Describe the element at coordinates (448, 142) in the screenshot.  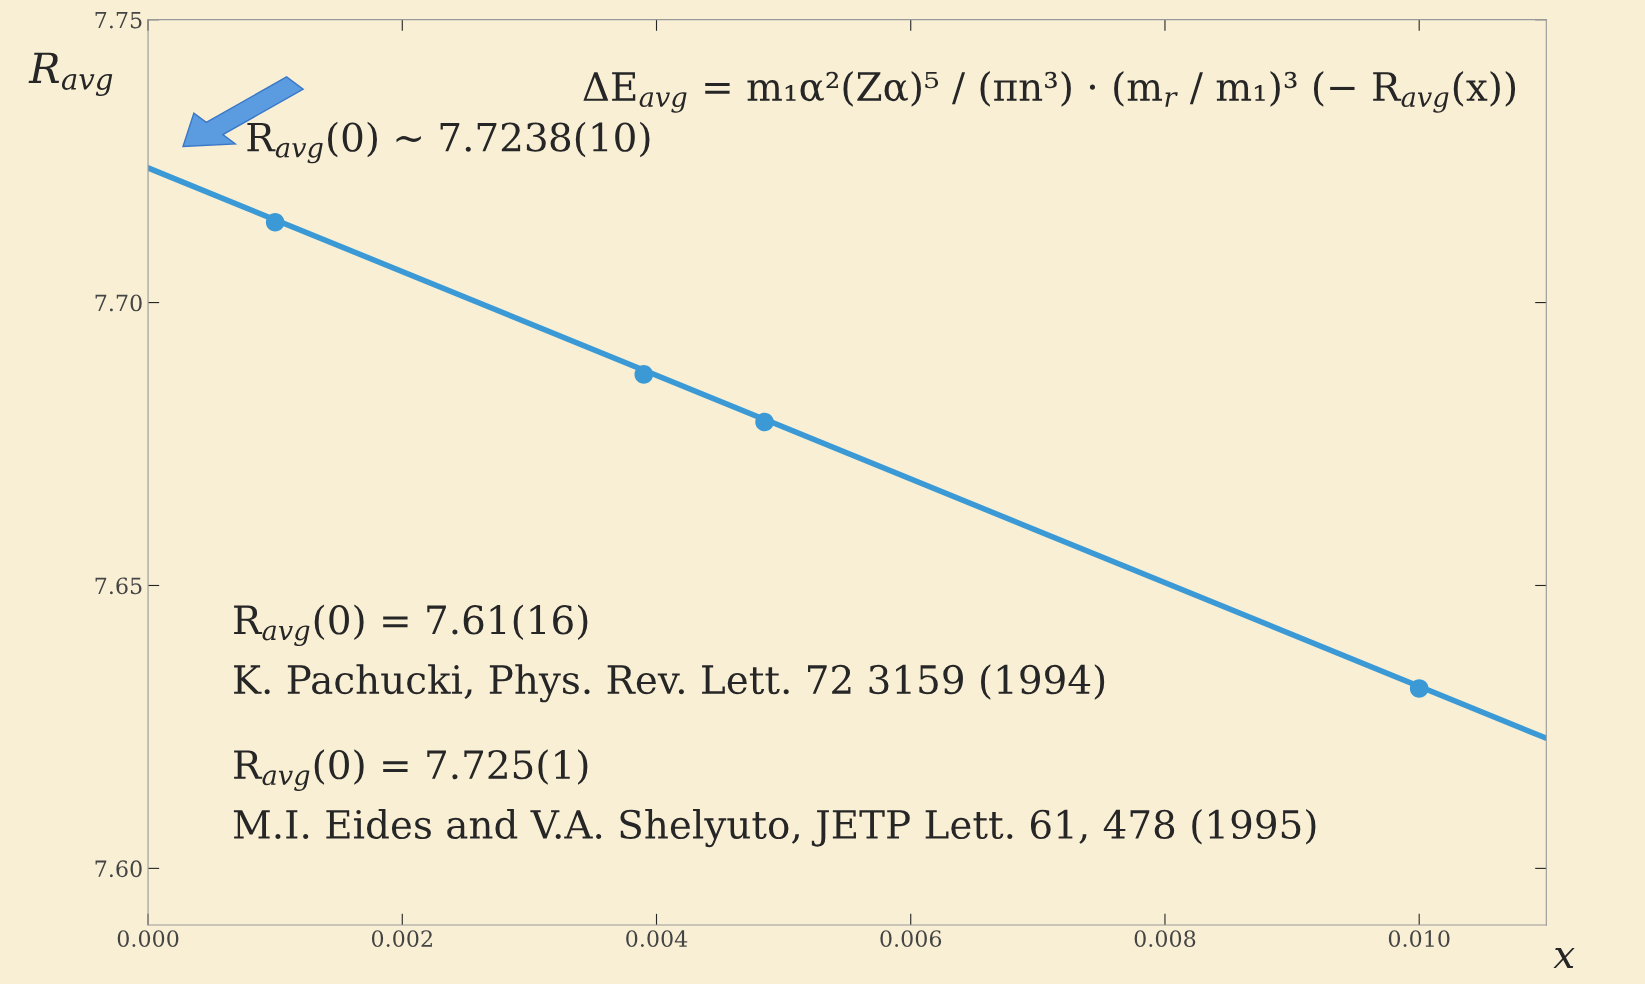
I see `annotation: R$_{avg}$(0) ~ 7.7238(10)` at that location.